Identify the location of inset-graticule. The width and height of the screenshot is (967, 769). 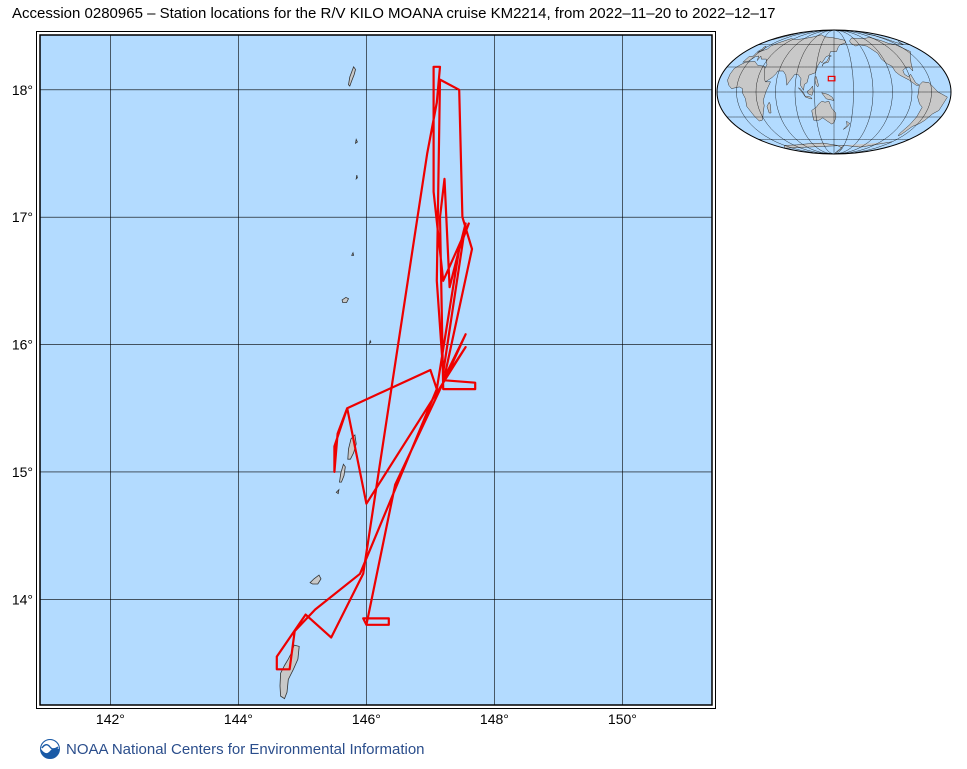
(834, 92).